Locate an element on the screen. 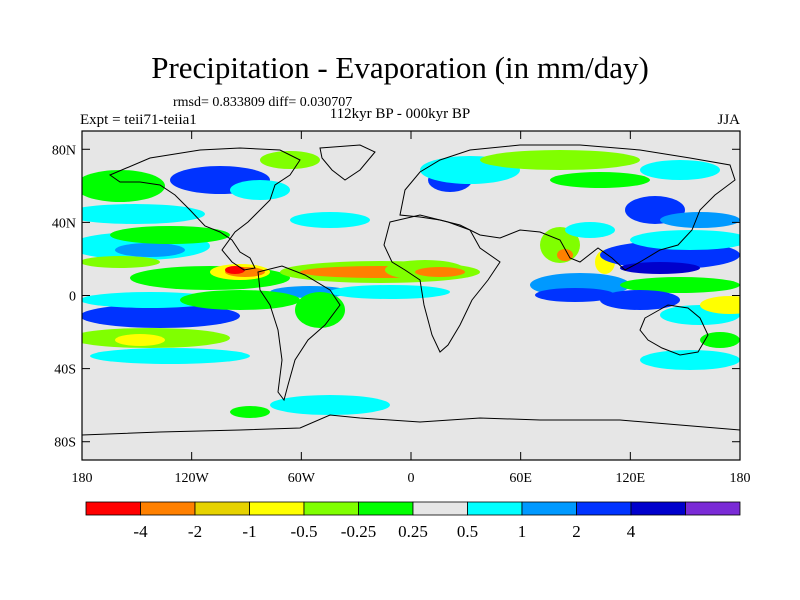 The height and width of the screenshot is (600, 800). period-label: 112kyr BP - 000kyr BP is located at coordinates (400, 114).